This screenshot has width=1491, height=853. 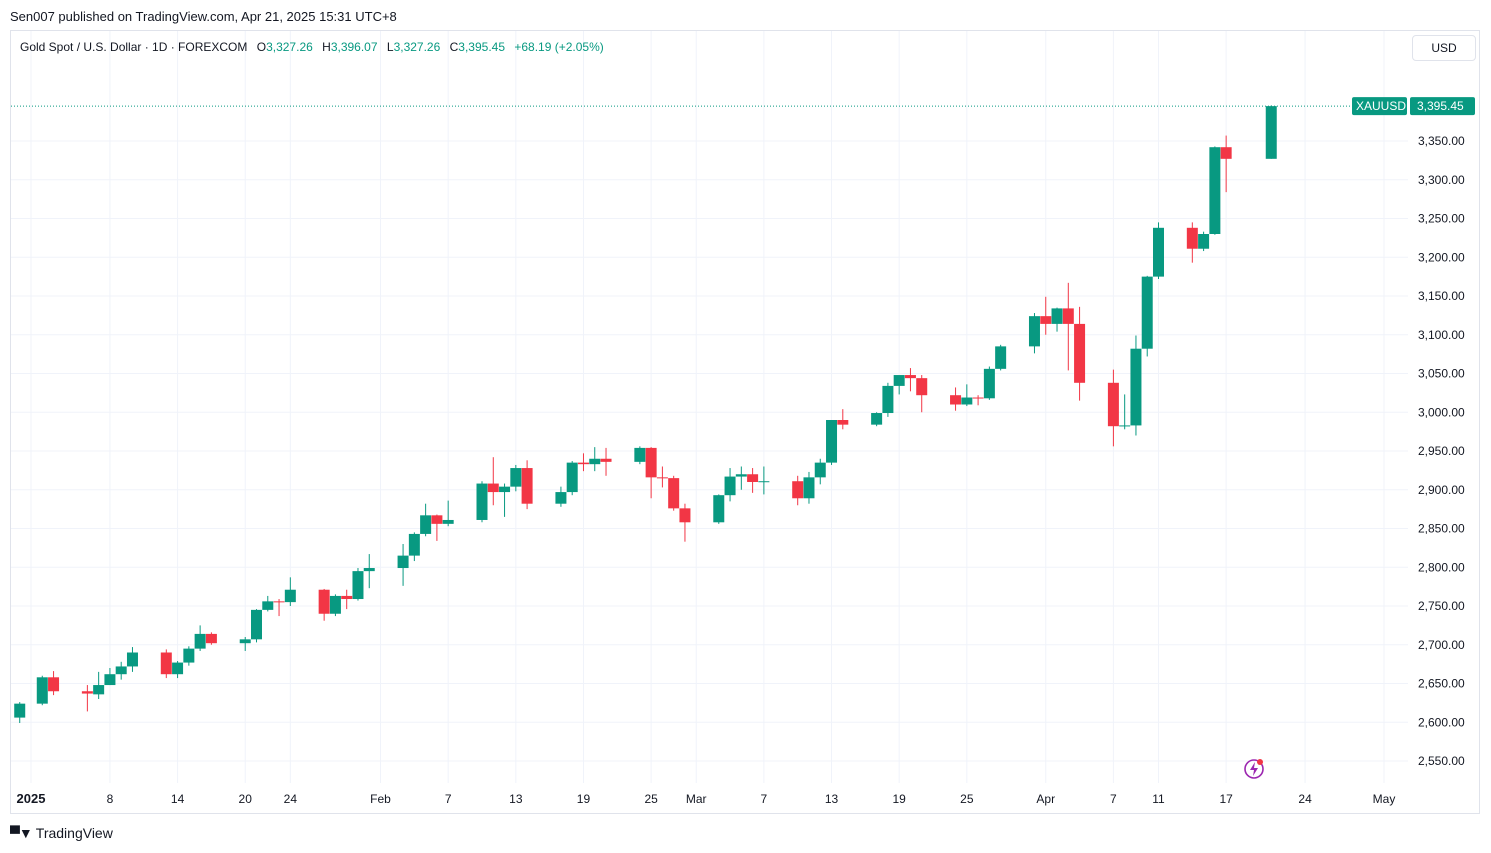 I want to click on last-price-value-bg, so click(x=1442, y=106).